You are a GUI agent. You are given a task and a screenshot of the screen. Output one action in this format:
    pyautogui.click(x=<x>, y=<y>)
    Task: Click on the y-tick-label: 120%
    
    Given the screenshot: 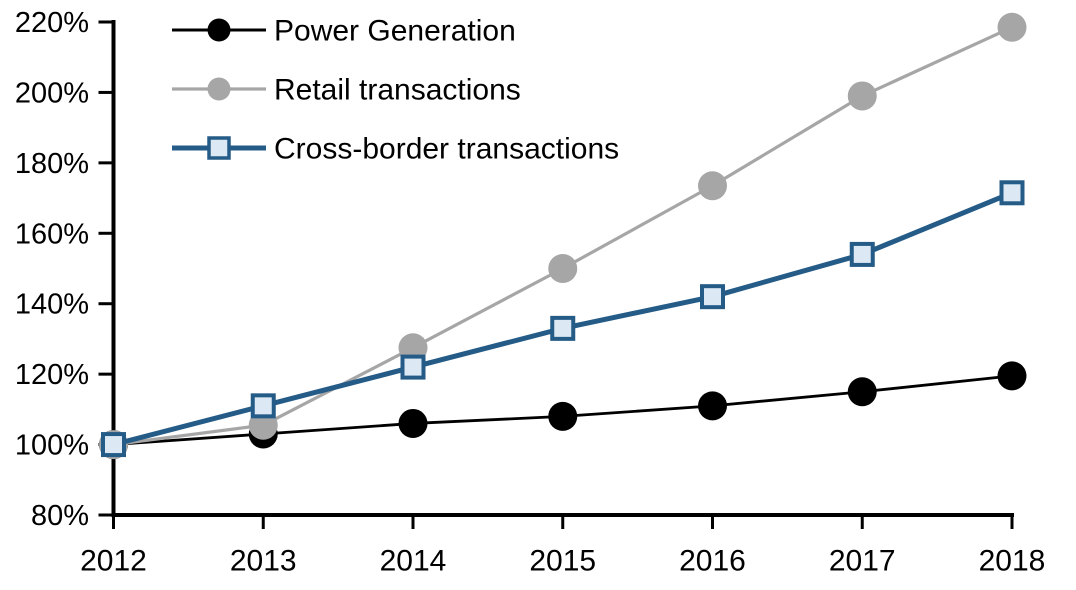 What is the action you would take?
    pyautogui.click(x=52, y=375)
    